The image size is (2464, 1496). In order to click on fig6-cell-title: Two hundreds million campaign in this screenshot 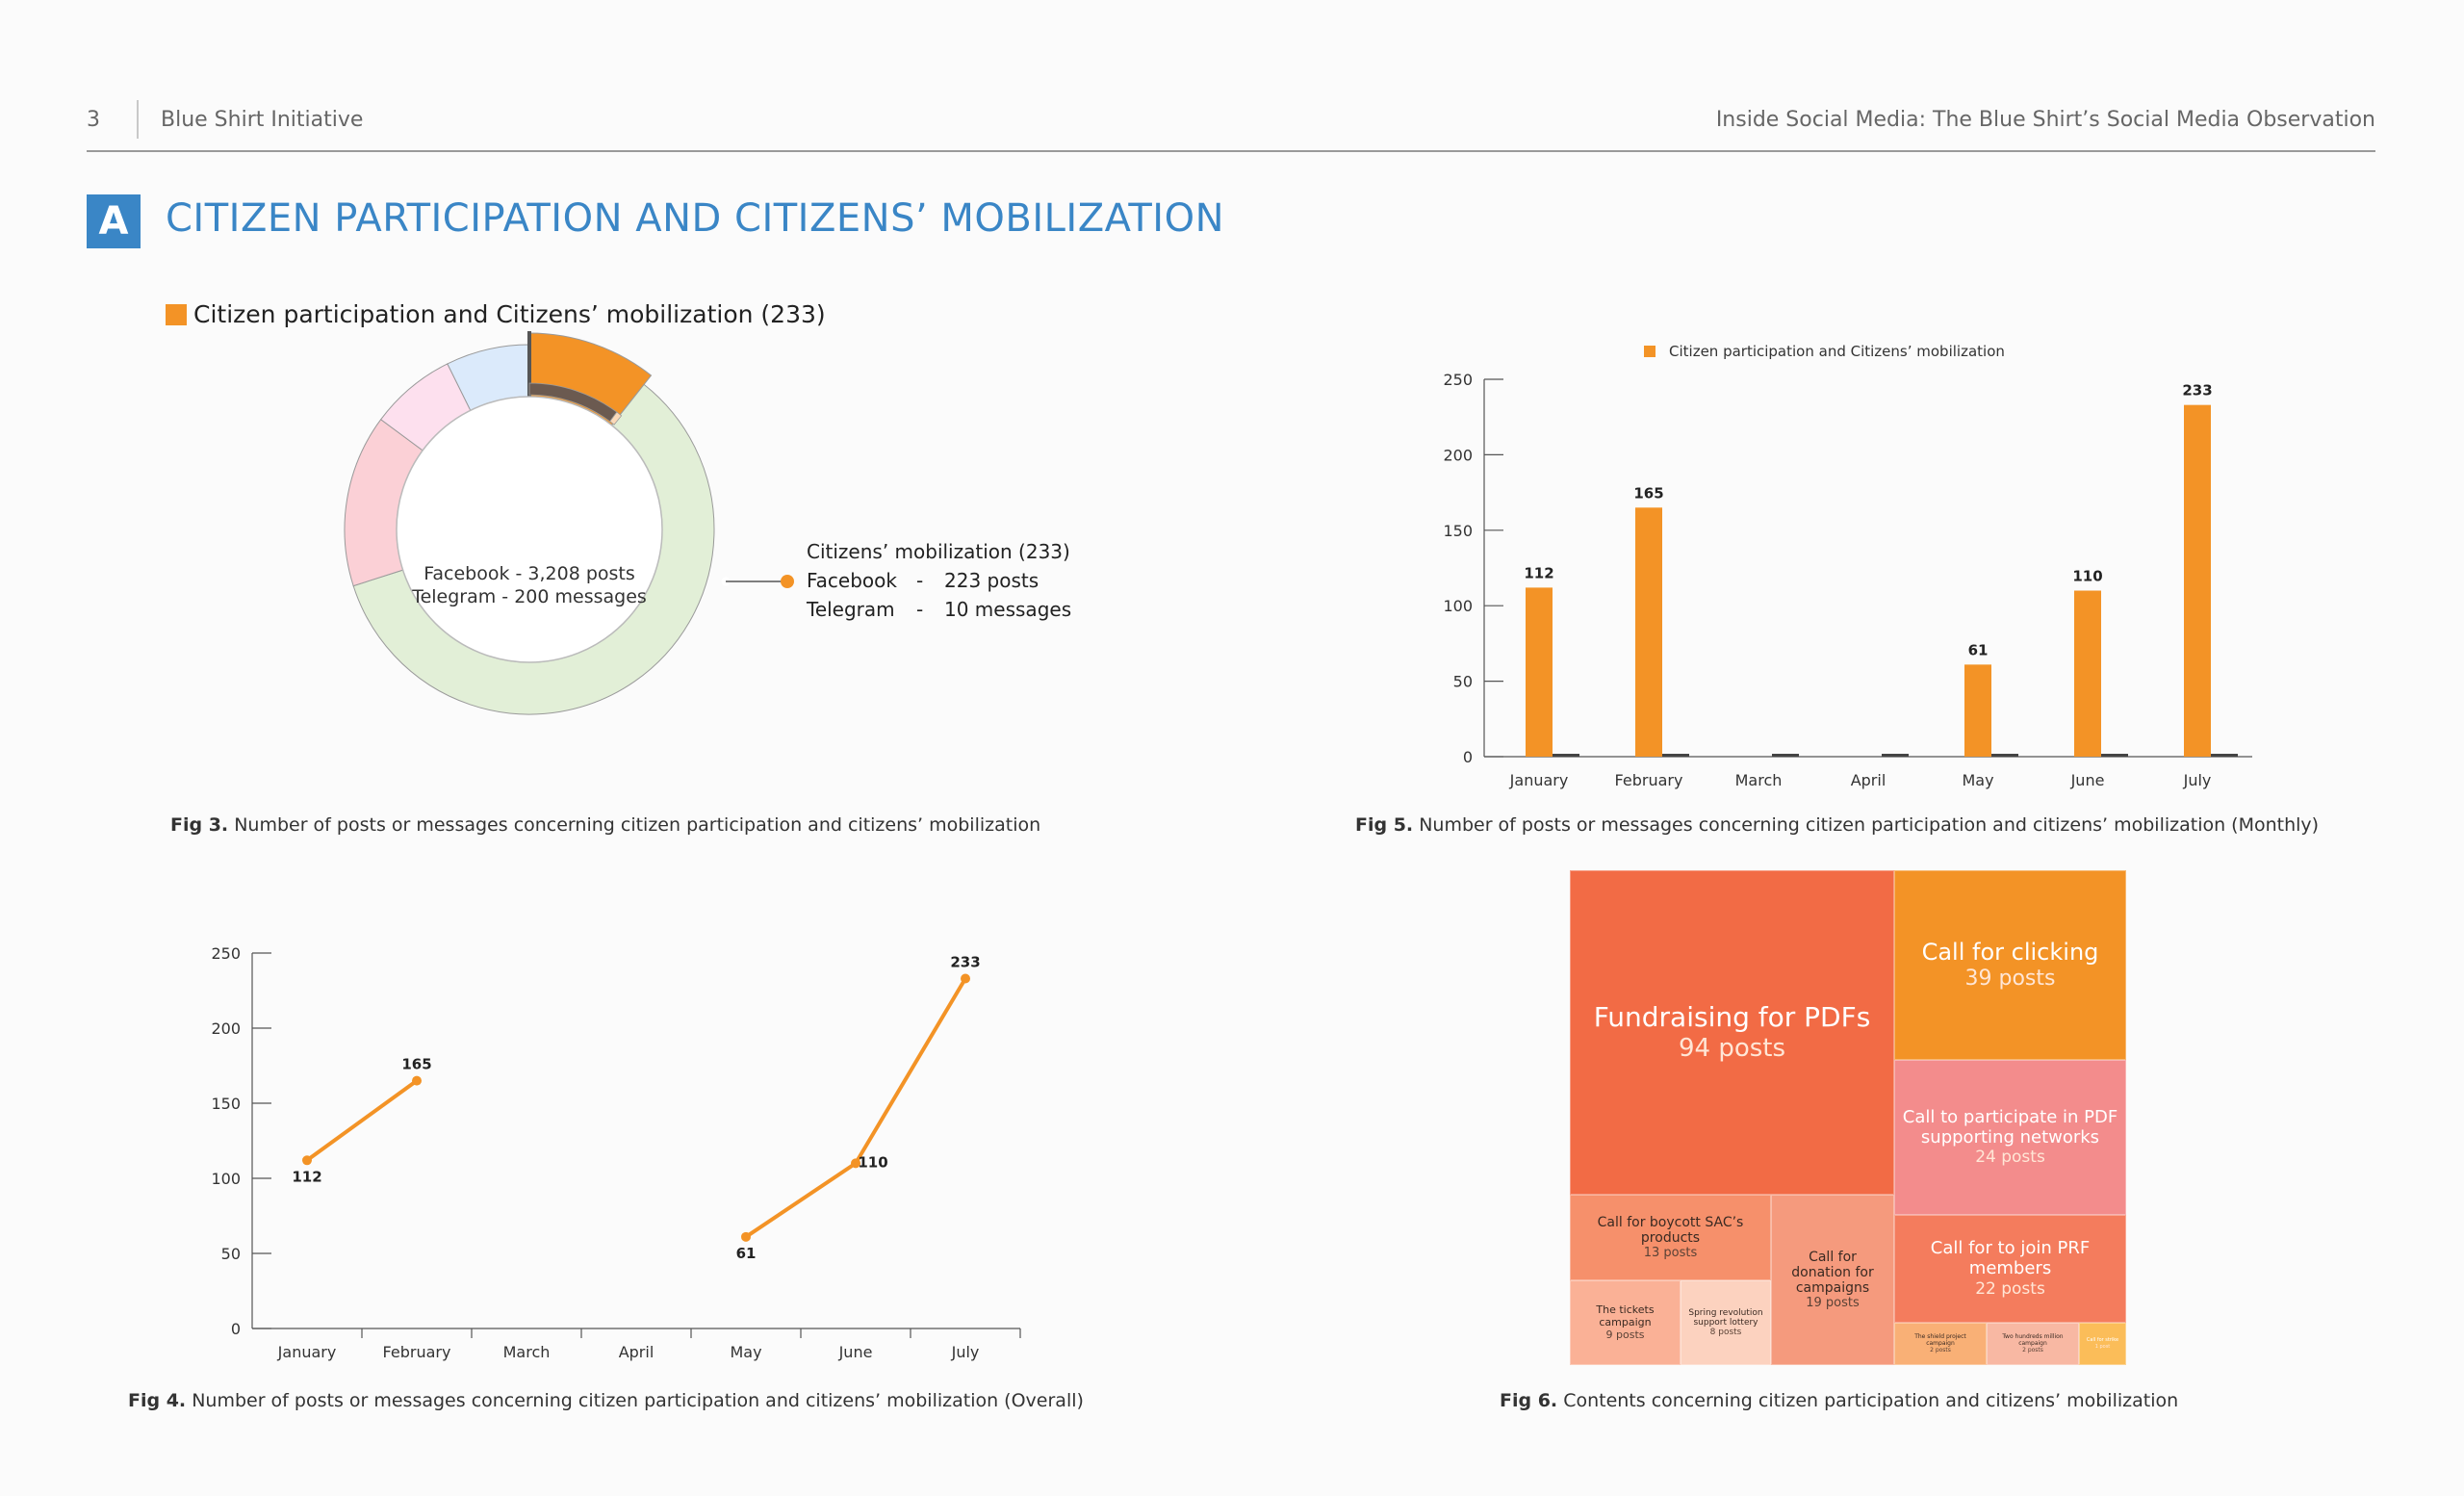, I will do `click(2033, 1339)`.